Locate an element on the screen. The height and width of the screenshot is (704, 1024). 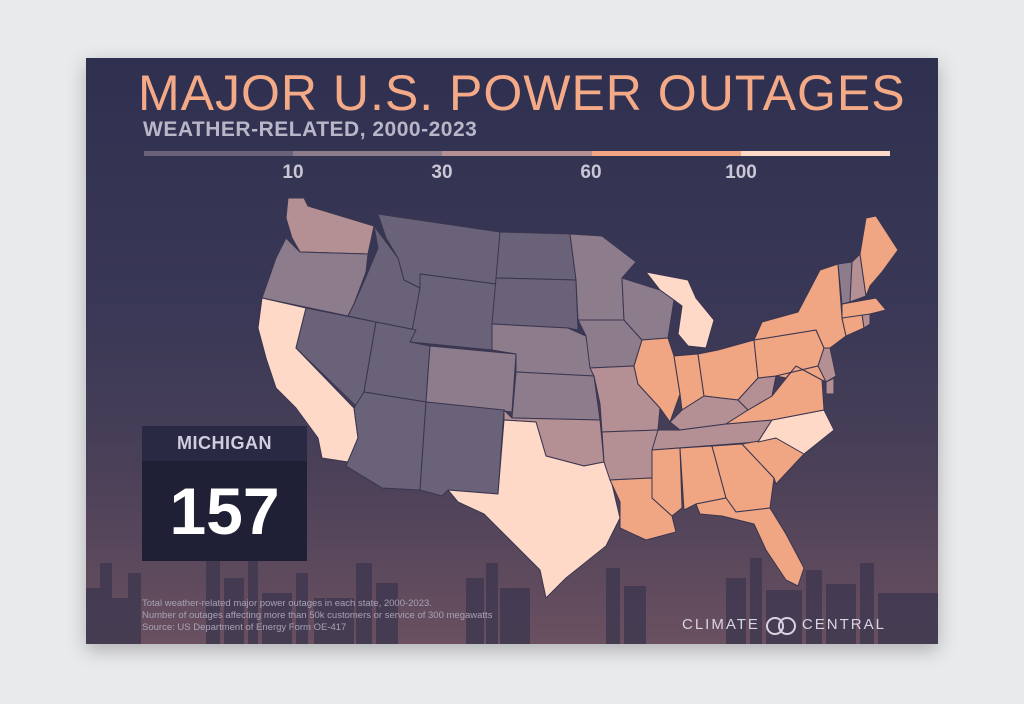
state-co is located at coordinates (471, 379).